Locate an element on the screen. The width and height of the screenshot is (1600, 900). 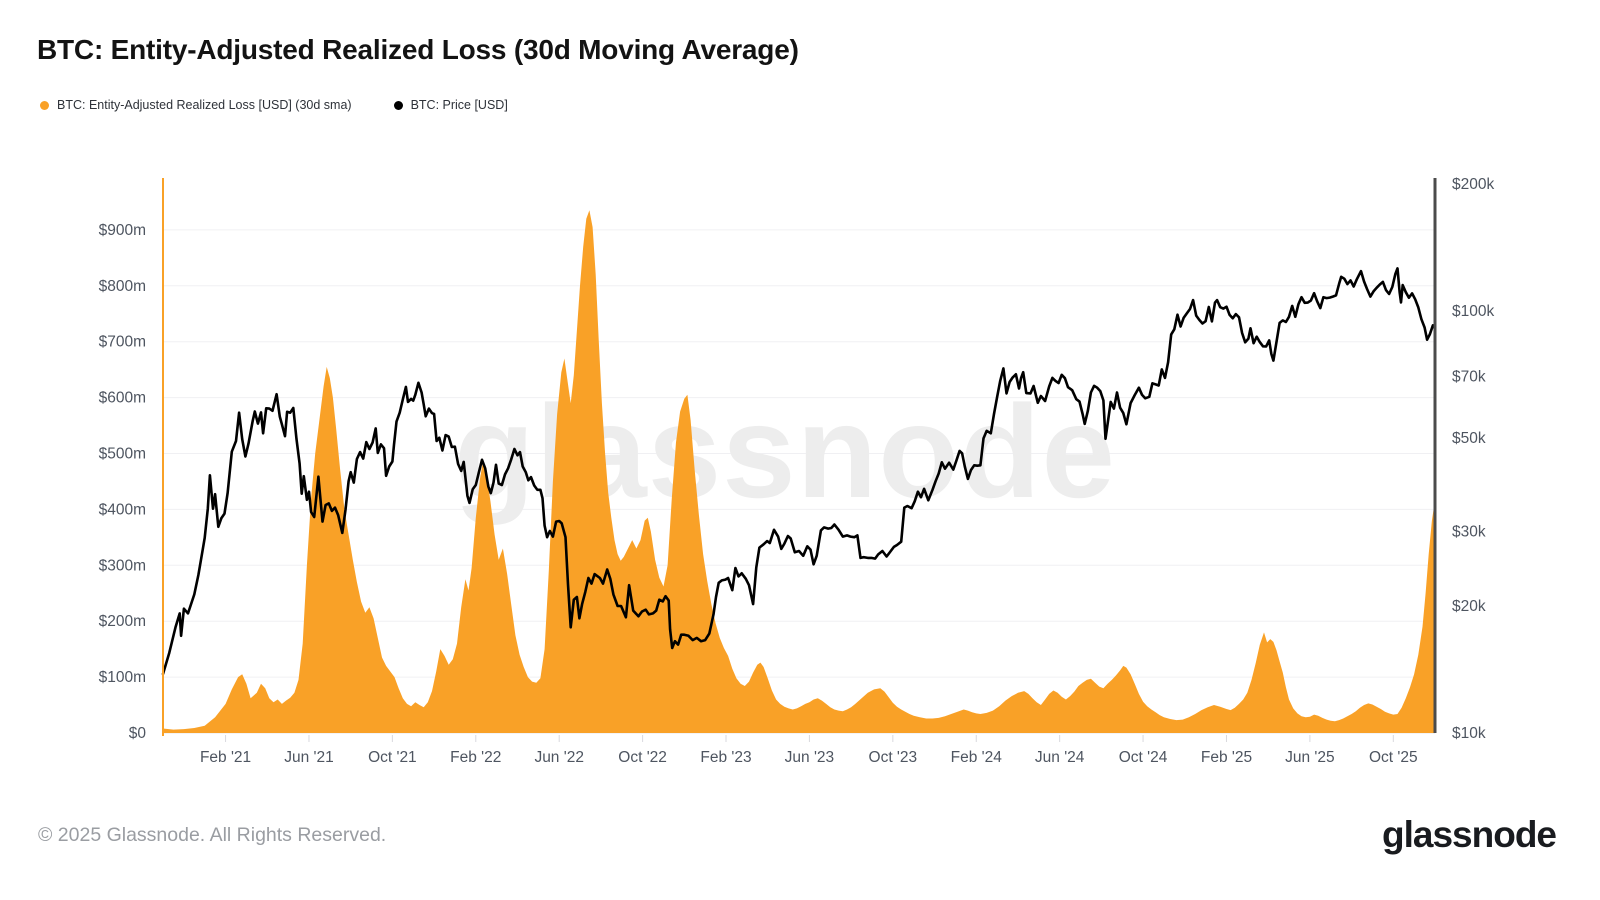
right-axis-label: $10k is located at coordinates (1469, 733).